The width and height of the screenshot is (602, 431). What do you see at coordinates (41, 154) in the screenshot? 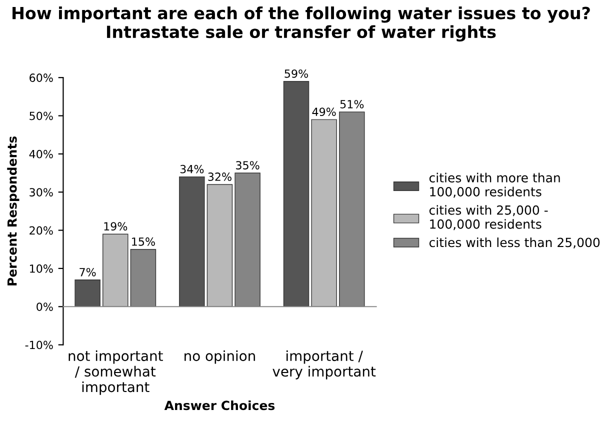
I see `y-tick-label: 40%` at bounding box center [41, 154].